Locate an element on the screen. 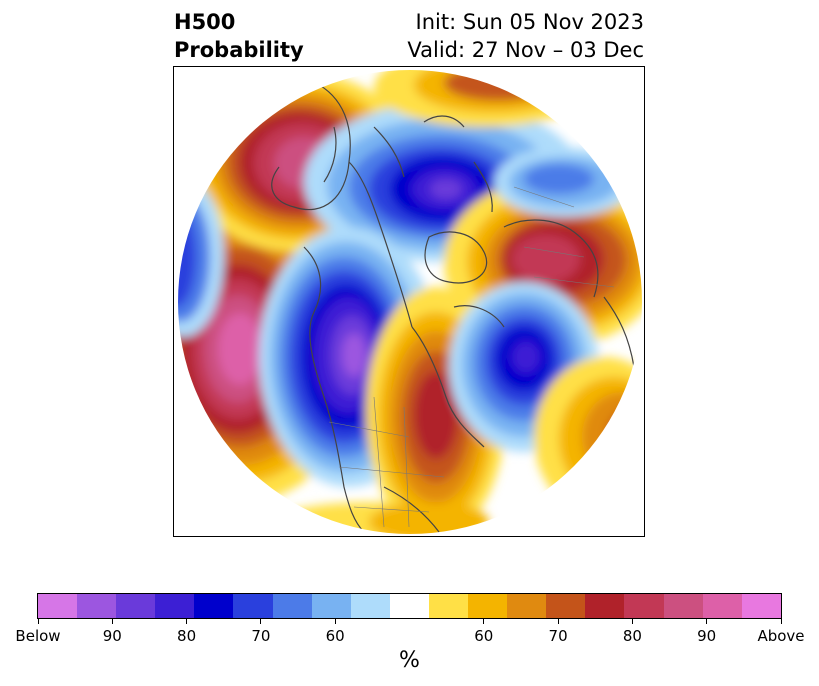  colorbar-tick-label: Below is located at coordinates (38, 636).